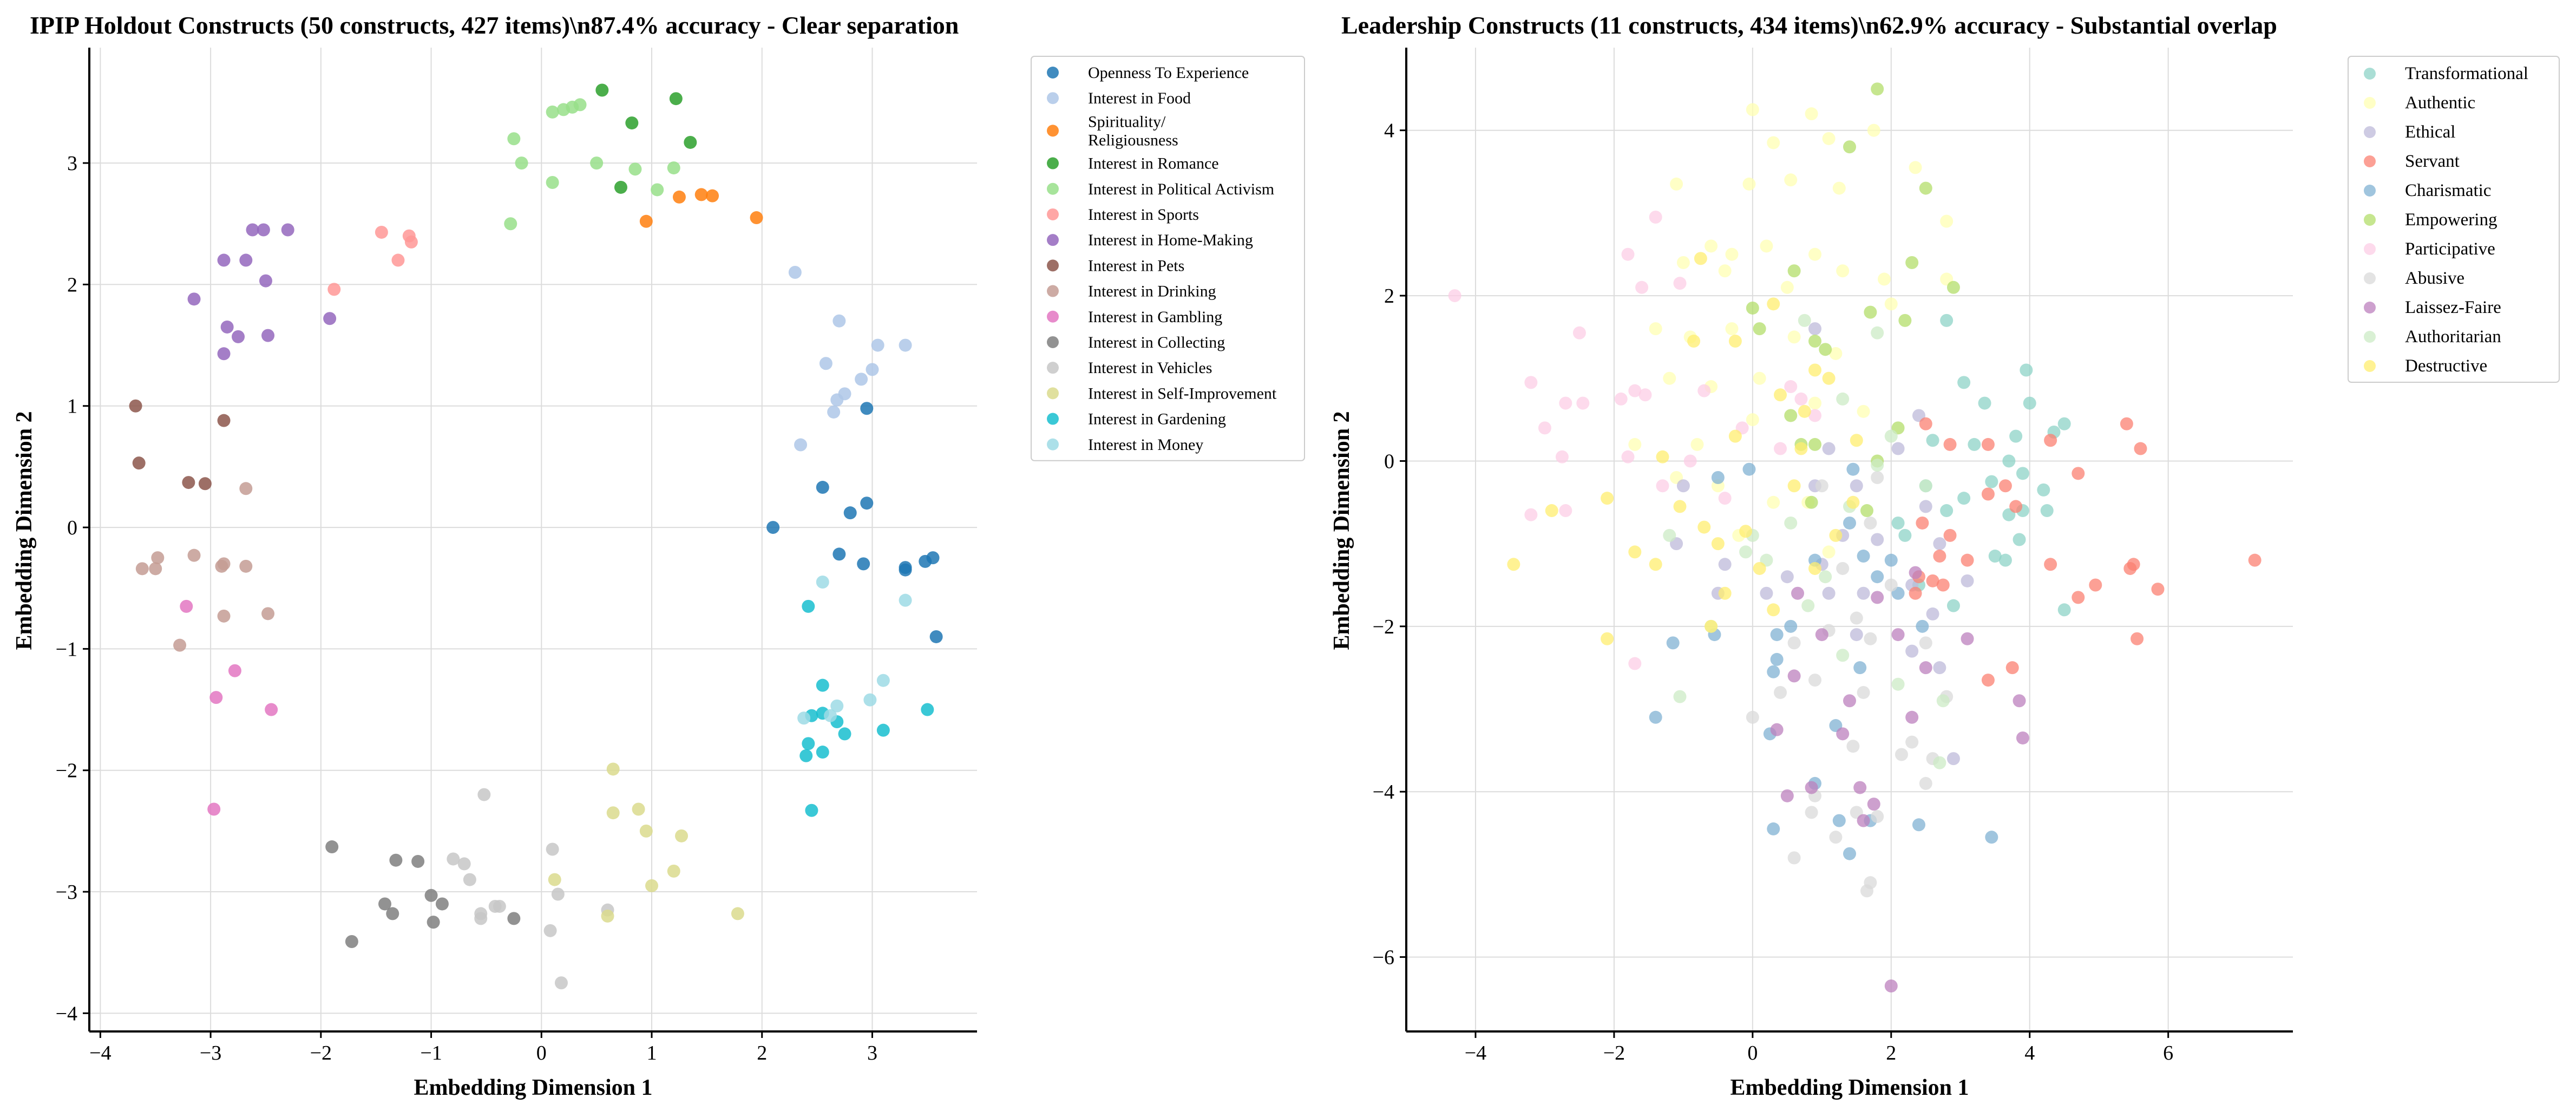 Image resolution: width=2576 pixels, height=1117 pixels. I want to click on leadership-y-tick-label: −2, so click(1383, 627).